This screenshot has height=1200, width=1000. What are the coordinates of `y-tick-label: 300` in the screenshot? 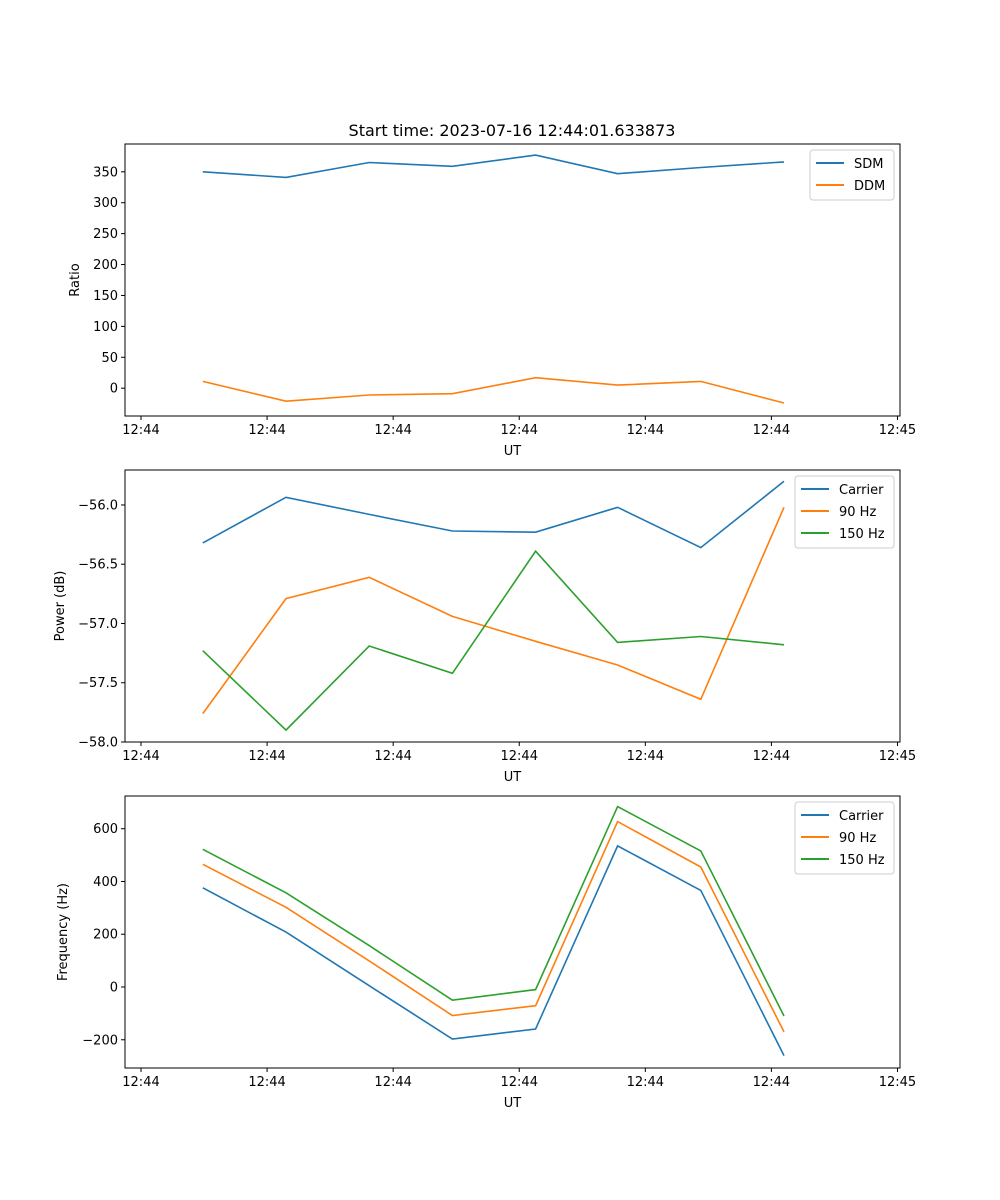 It's located at (105, 203).